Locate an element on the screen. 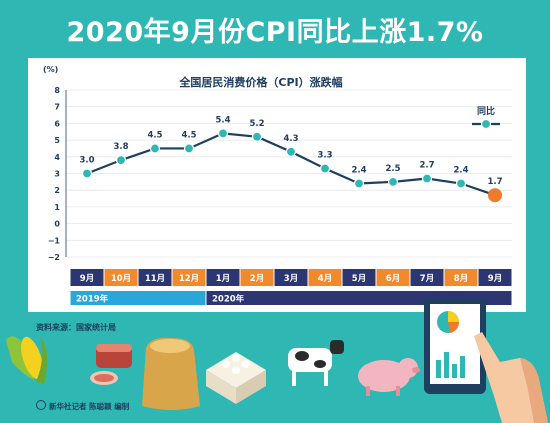 The width and height of the screenshot is (550, 423). year-band is located at coordinates (138, 298).